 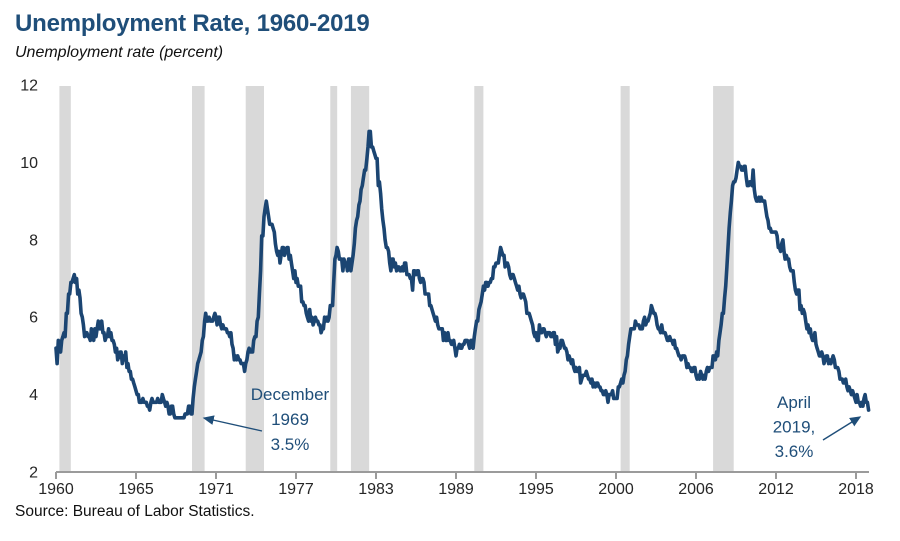 What do you see at coordinates (696, 489) in the screenshot?
I see `x-tick-label: 2006` at bounding box center [696, 489].